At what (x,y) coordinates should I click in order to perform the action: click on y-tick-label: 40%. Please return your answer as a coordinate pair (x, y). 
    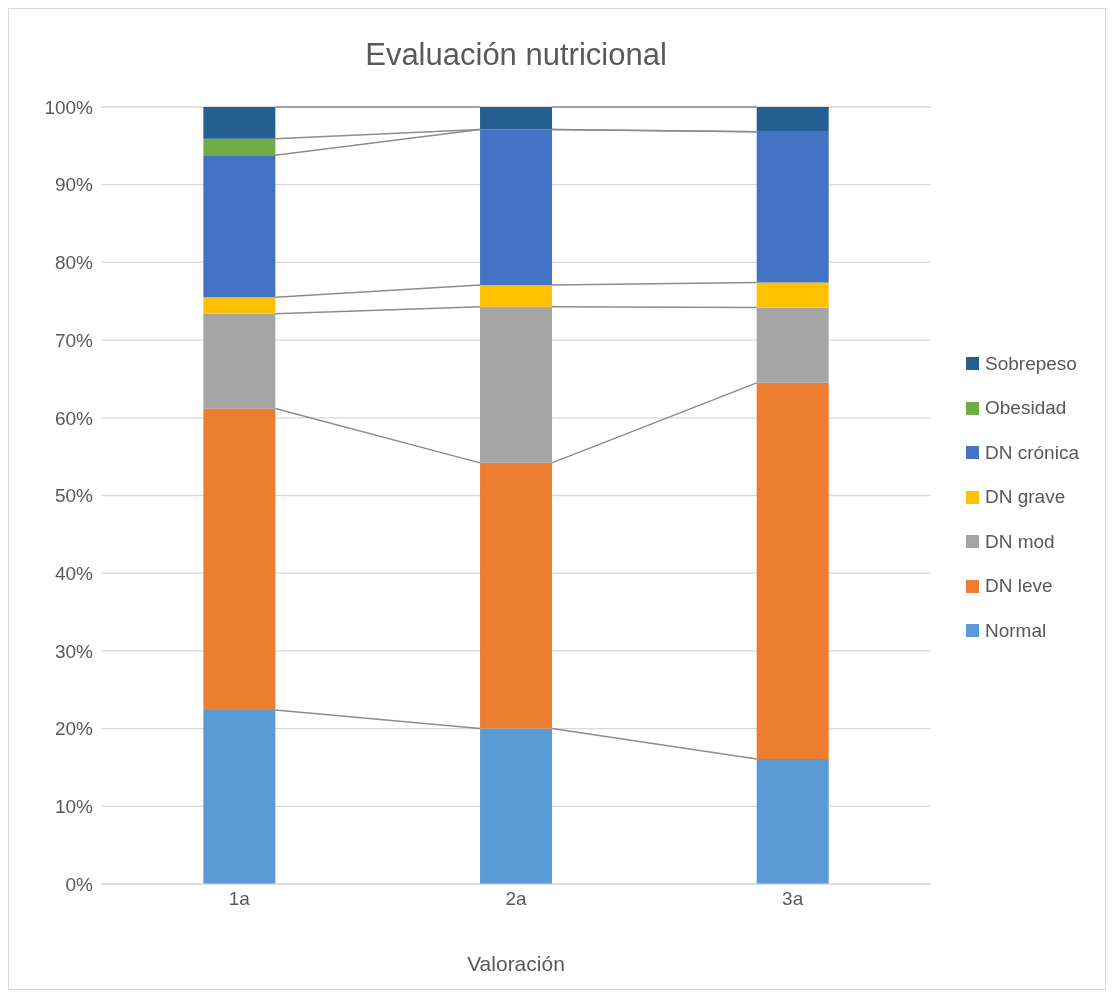
    Looking at the image, I should click on (74, 573).